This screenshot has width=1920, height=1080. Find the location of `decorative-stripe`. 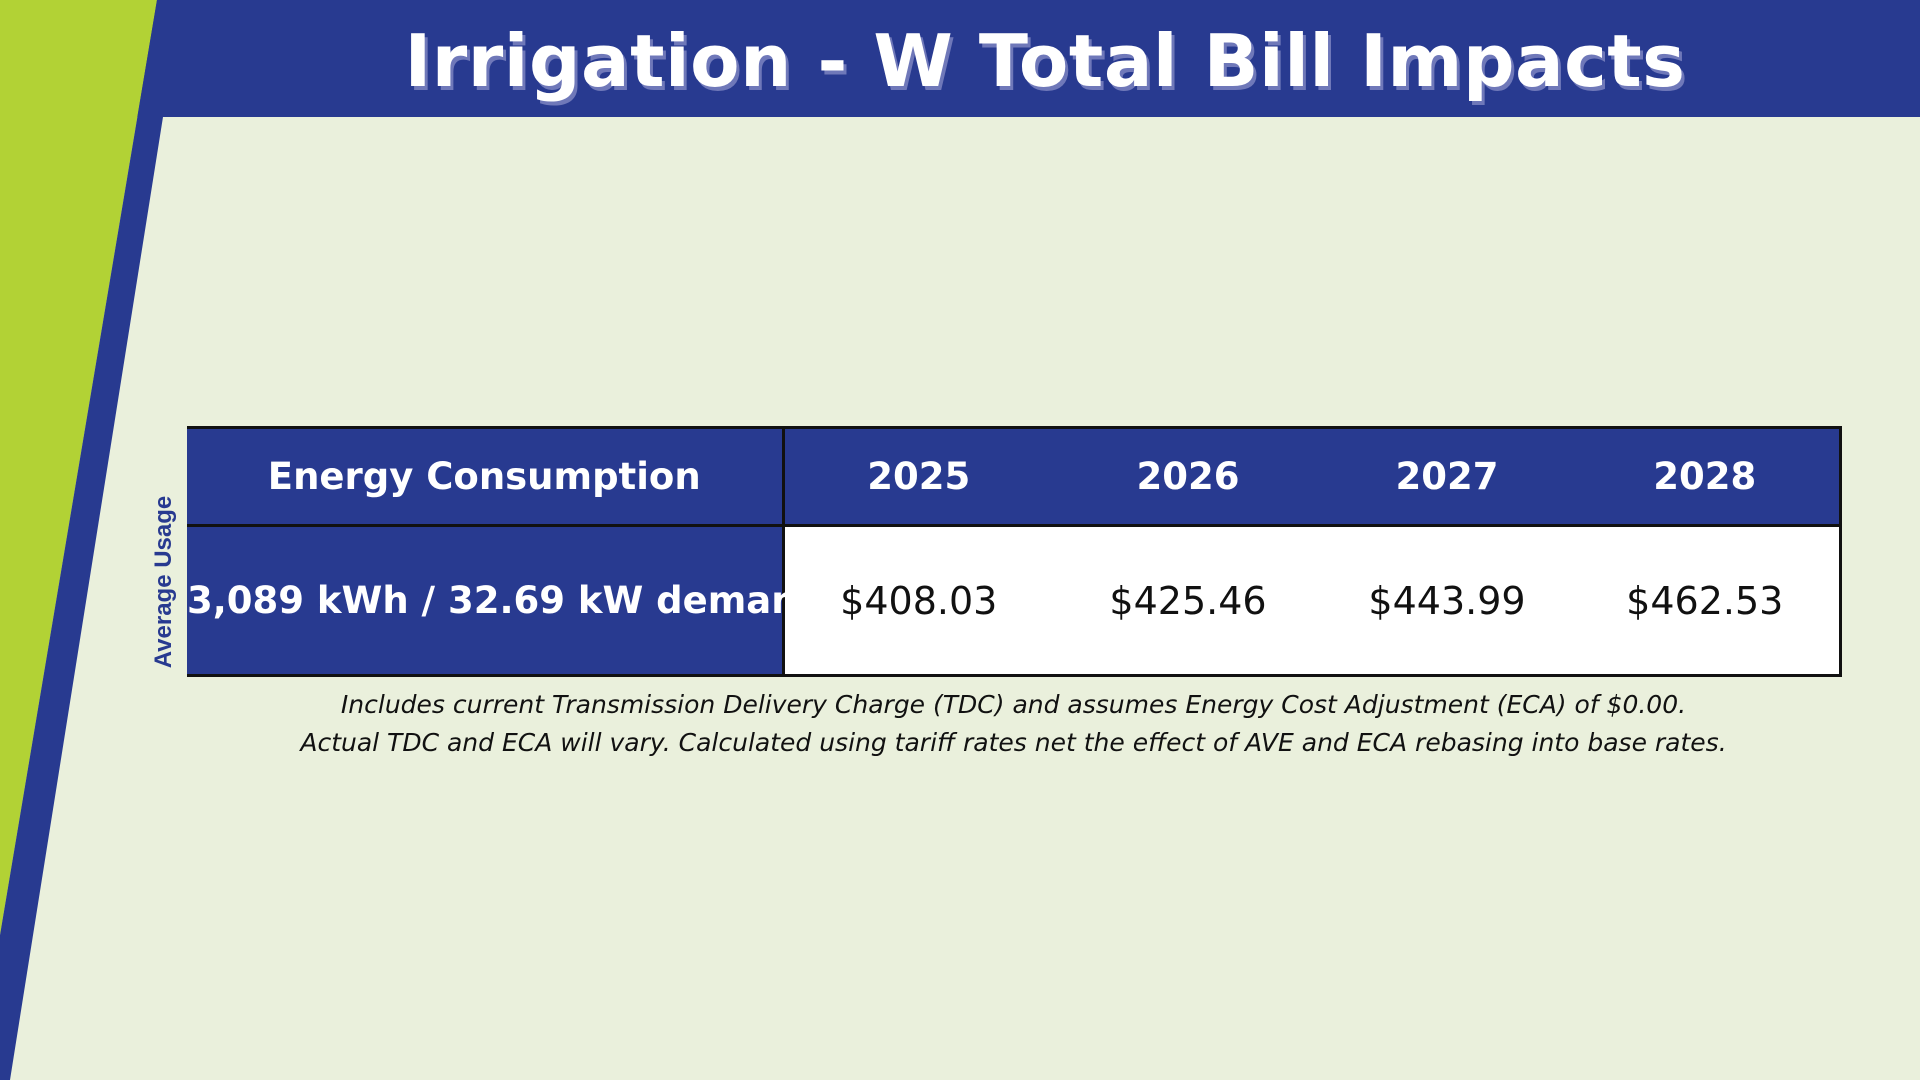

decorative-stripe is located at coordinates (81, 540).